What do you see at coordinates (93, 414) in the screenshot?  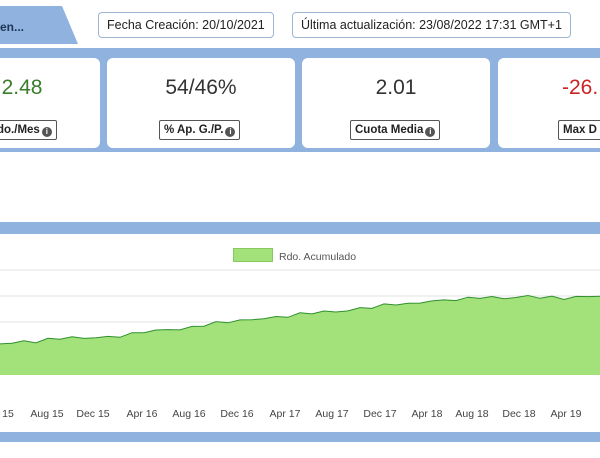 I see `x-tick-label: Dec 15` at bounding box center [93, 414].